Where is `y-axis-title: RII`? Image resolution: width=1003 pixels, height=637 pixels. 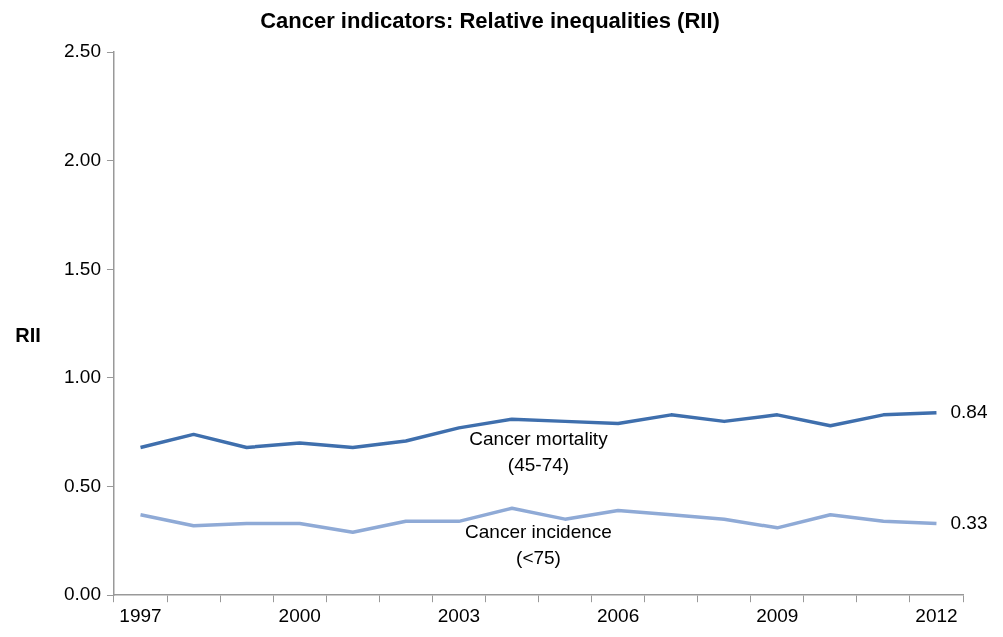
y-axis-title: RII is located at coordinates (28, 334).